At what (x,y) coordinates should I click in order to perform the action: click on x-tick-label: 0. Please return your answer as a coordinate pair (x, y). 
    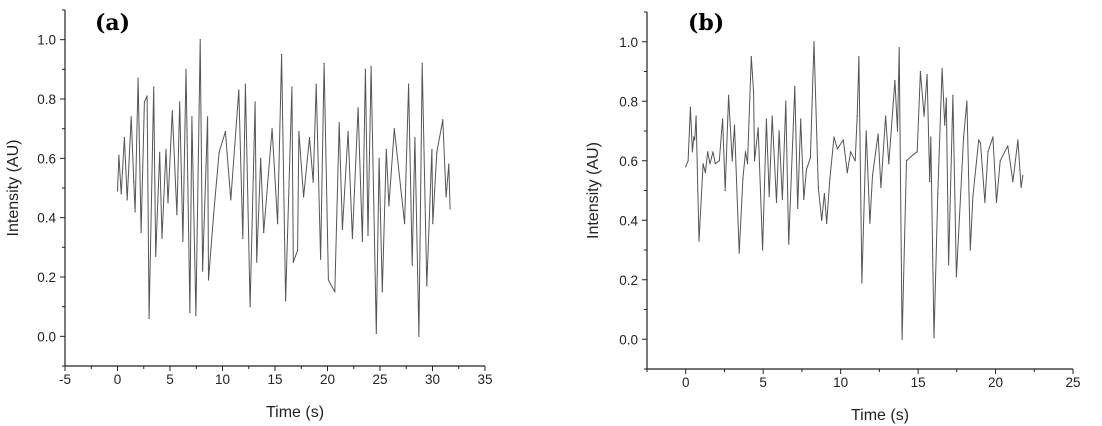
    Looking at the image, I should click on (686, 382).